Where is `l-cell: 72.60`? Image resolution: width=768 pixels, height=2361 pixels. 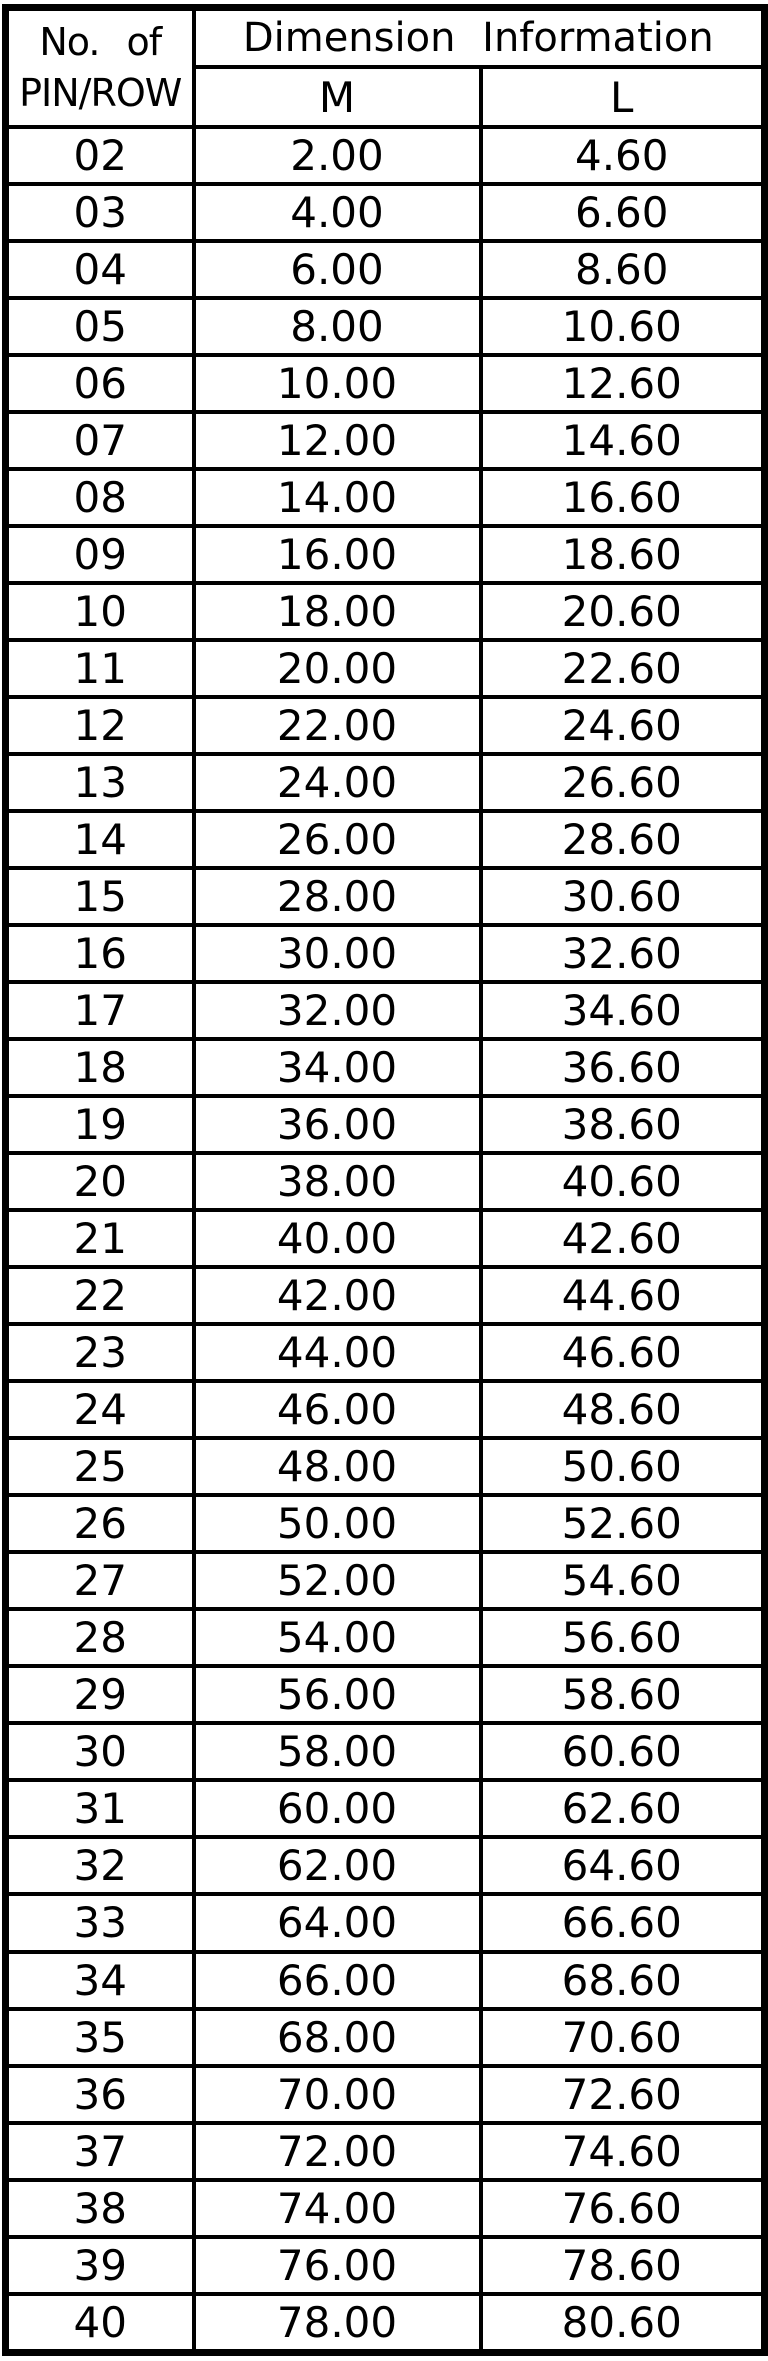
l-cell: 72.60 is located at coordinates (622, 2094).